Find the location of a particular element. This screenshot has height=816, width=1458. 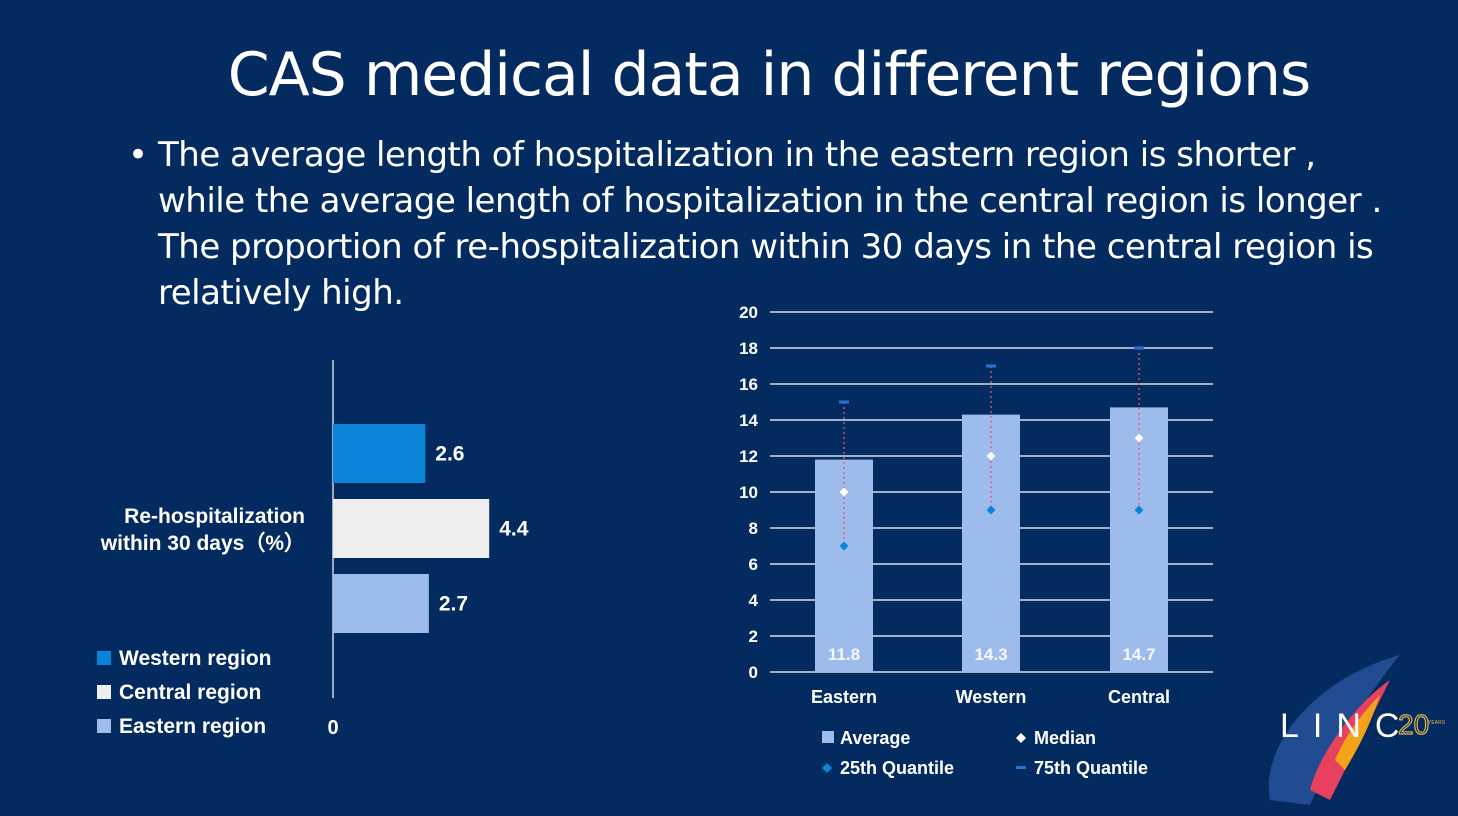

data-label: 4.4 is located at coordinates (514, 529).